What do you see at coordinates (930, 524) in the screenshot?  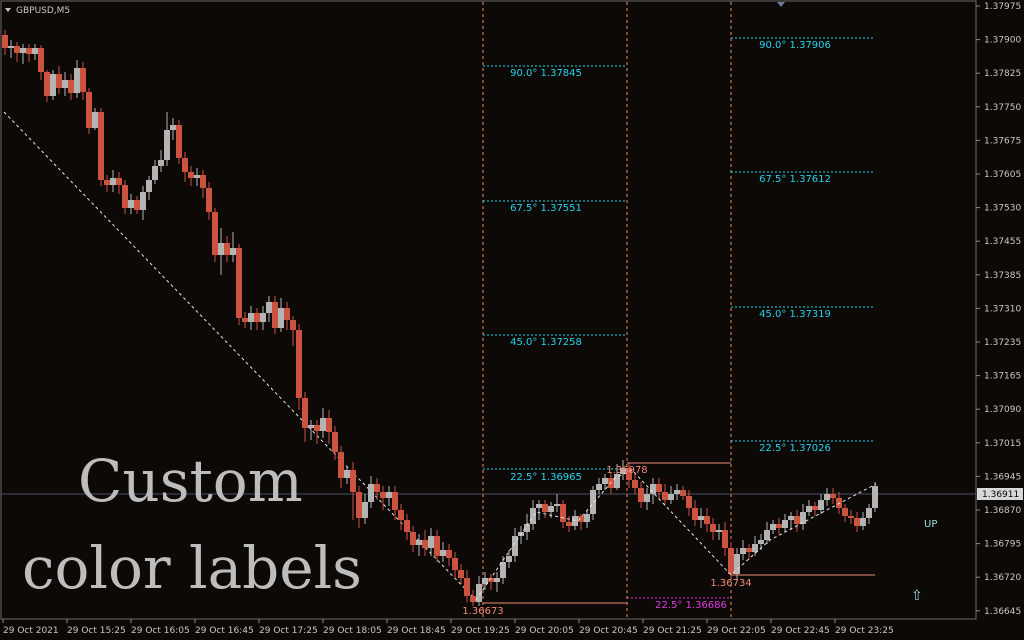 I see `signal-label: UP` at bounding box center [930, 524].